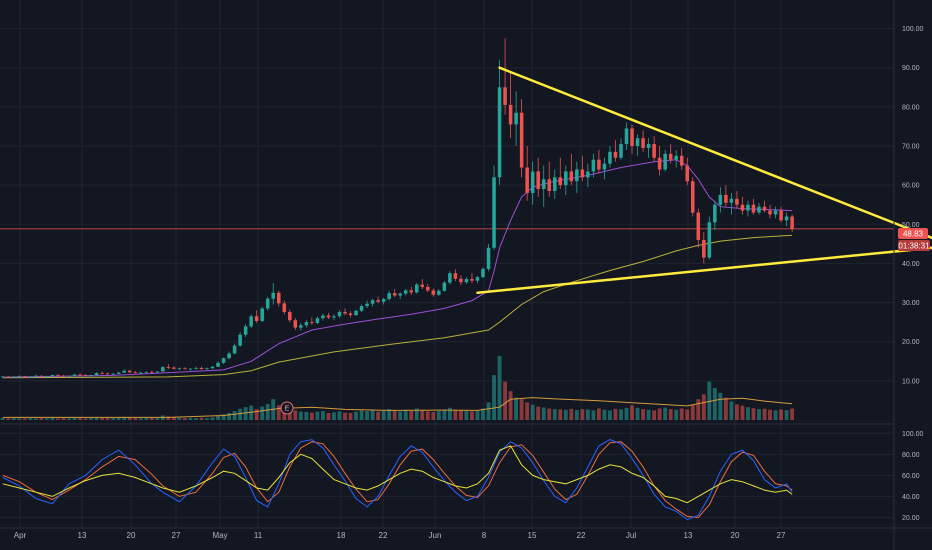 This screenshot has width=932, height=550. Describe the element at coordinates (400, 535) in the screenshot. I see `time-axis: Apr 13 20 27 May 11 18 22 Jun 8 15 22 Jul 13 20 27` at that location.